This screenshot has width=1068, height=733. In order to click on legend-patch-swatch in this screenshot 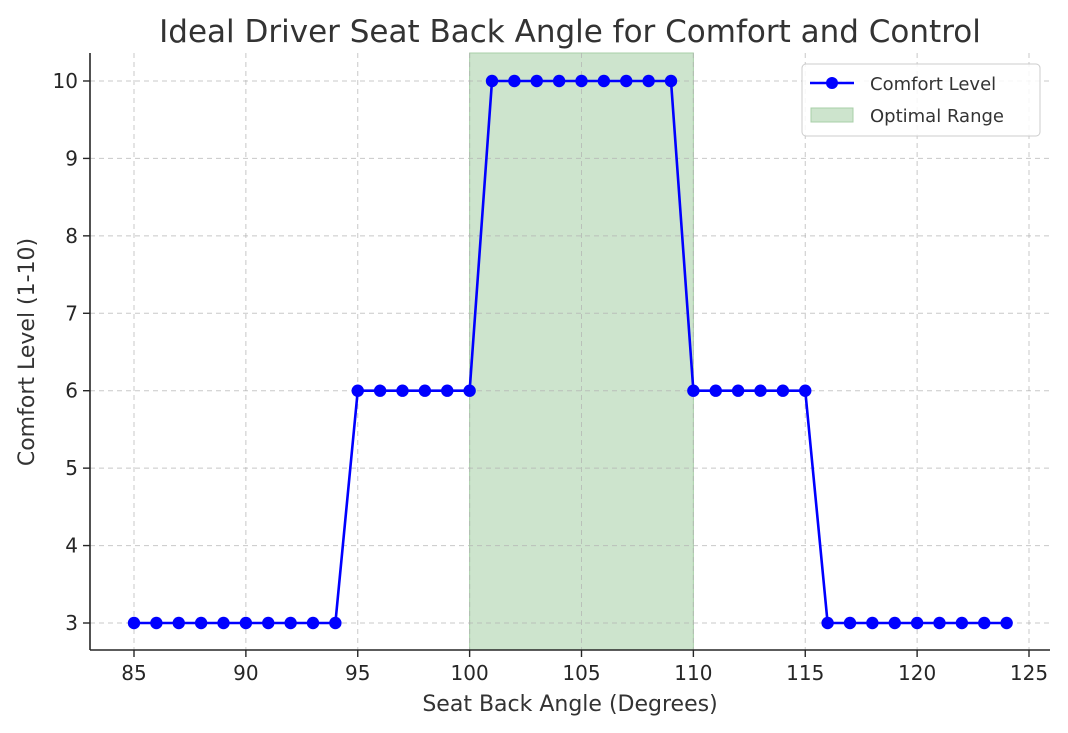, I will do `click(832, 115)`.